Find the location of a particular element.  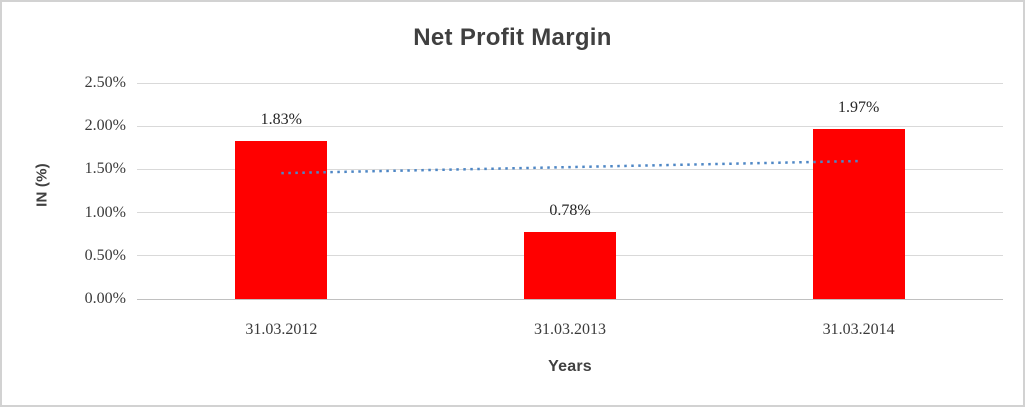

data-label: 1.97% is located at coordinates (858, 107).